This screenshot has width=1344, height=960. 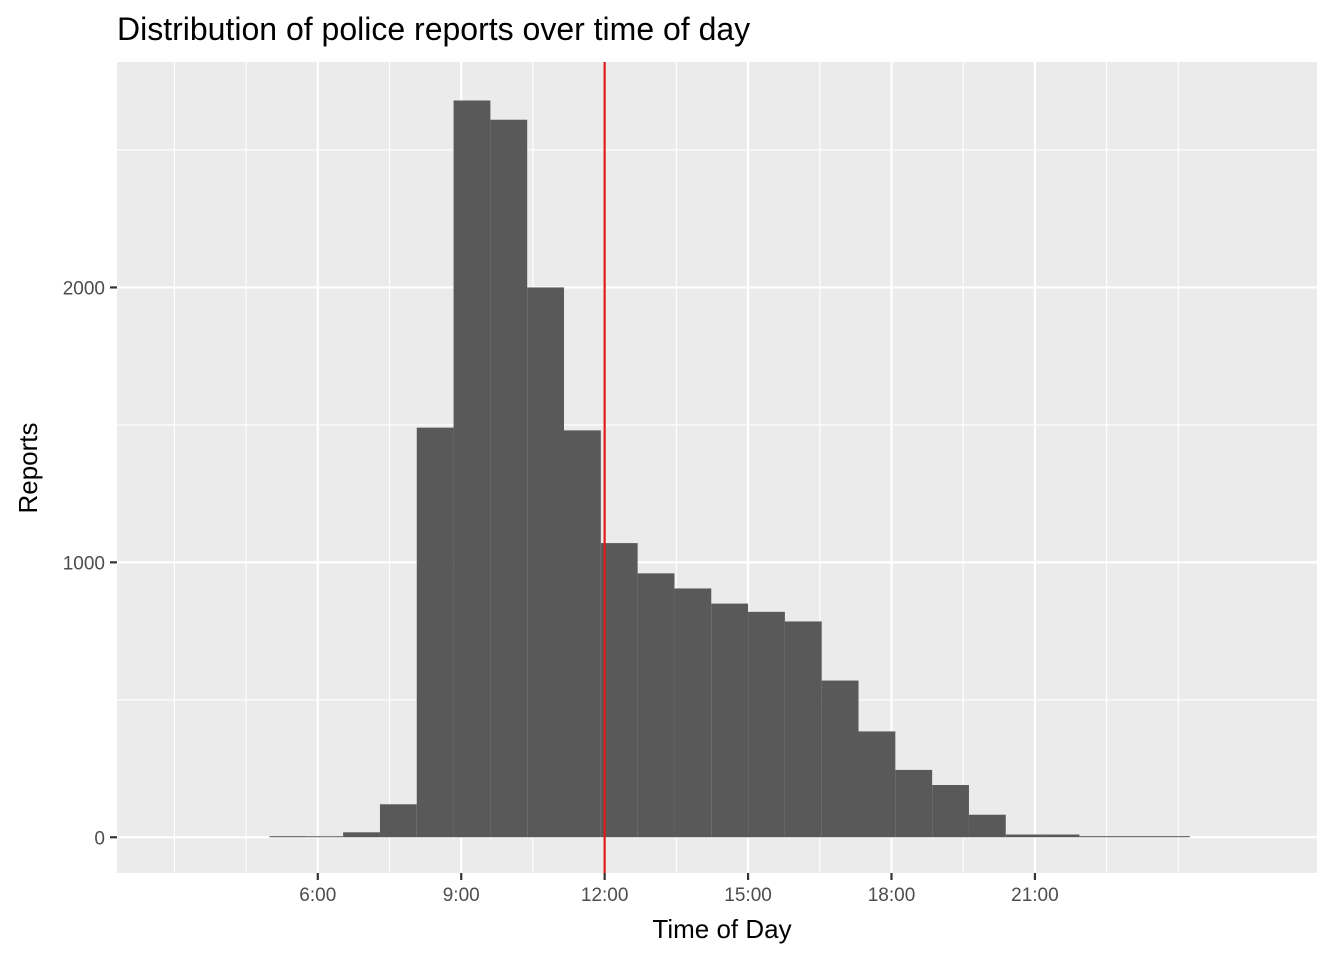 I want to click on x-tick-label: 15:00, so click(x=748, y=895).